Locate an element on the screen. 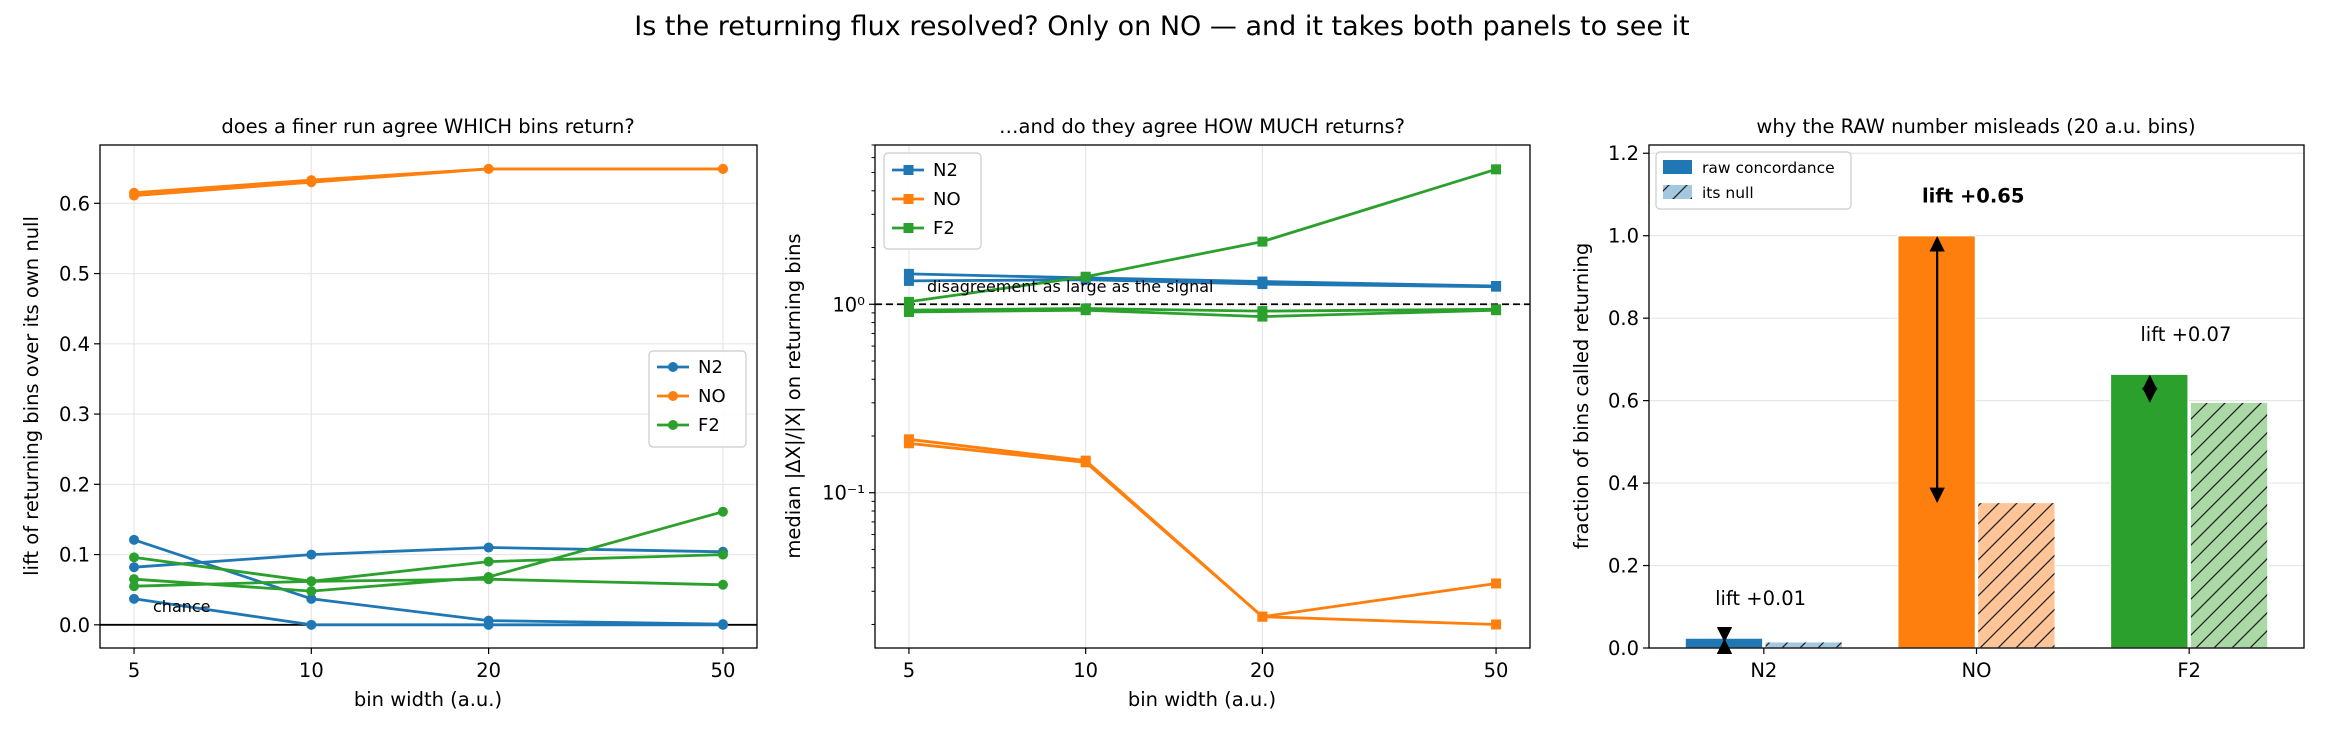 The height and width of the screenshot is (735, 2325). chance-label: chance is located at coordinates (182, 606).